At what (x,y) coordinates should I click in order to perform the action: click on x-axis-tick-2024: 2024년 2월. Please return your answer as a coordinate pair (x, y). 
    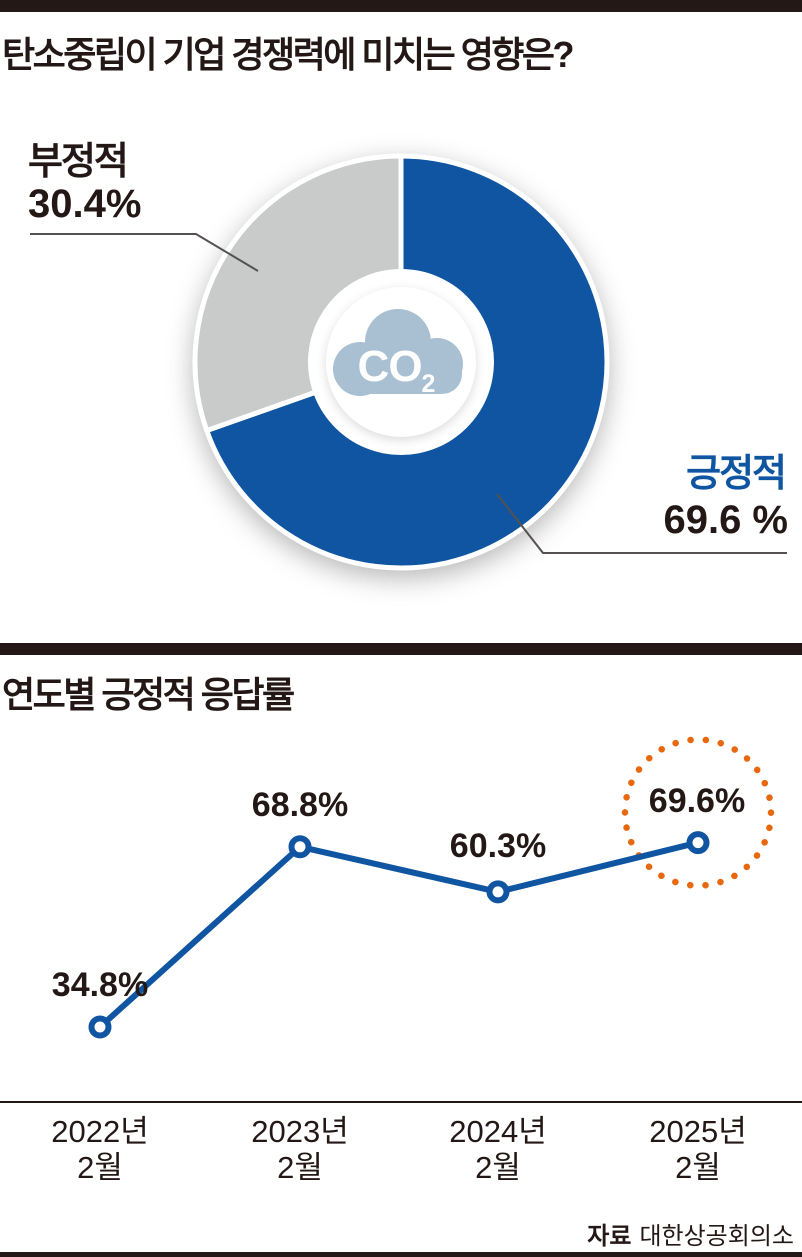
    Looking at the image, I should click on (498, 1150).